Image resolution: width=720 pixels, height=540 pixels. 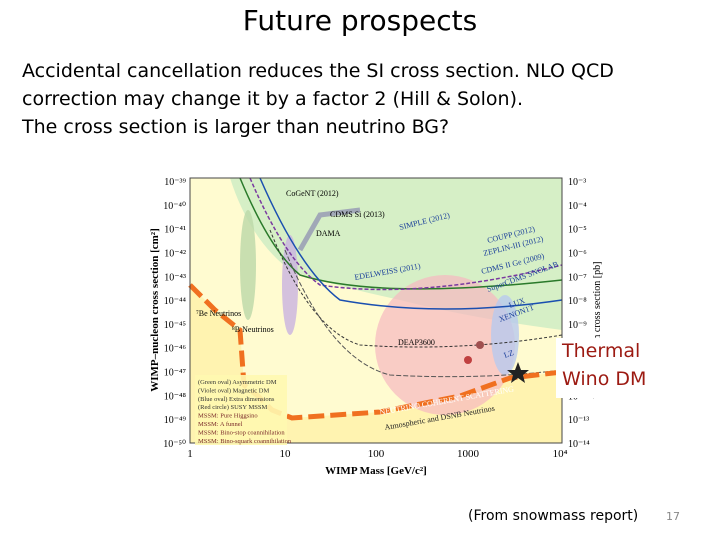 What do you see at coordinates (286, 454) in the screenshot?
I see `x-tick-label: 10` at bounding box center [286, 454].